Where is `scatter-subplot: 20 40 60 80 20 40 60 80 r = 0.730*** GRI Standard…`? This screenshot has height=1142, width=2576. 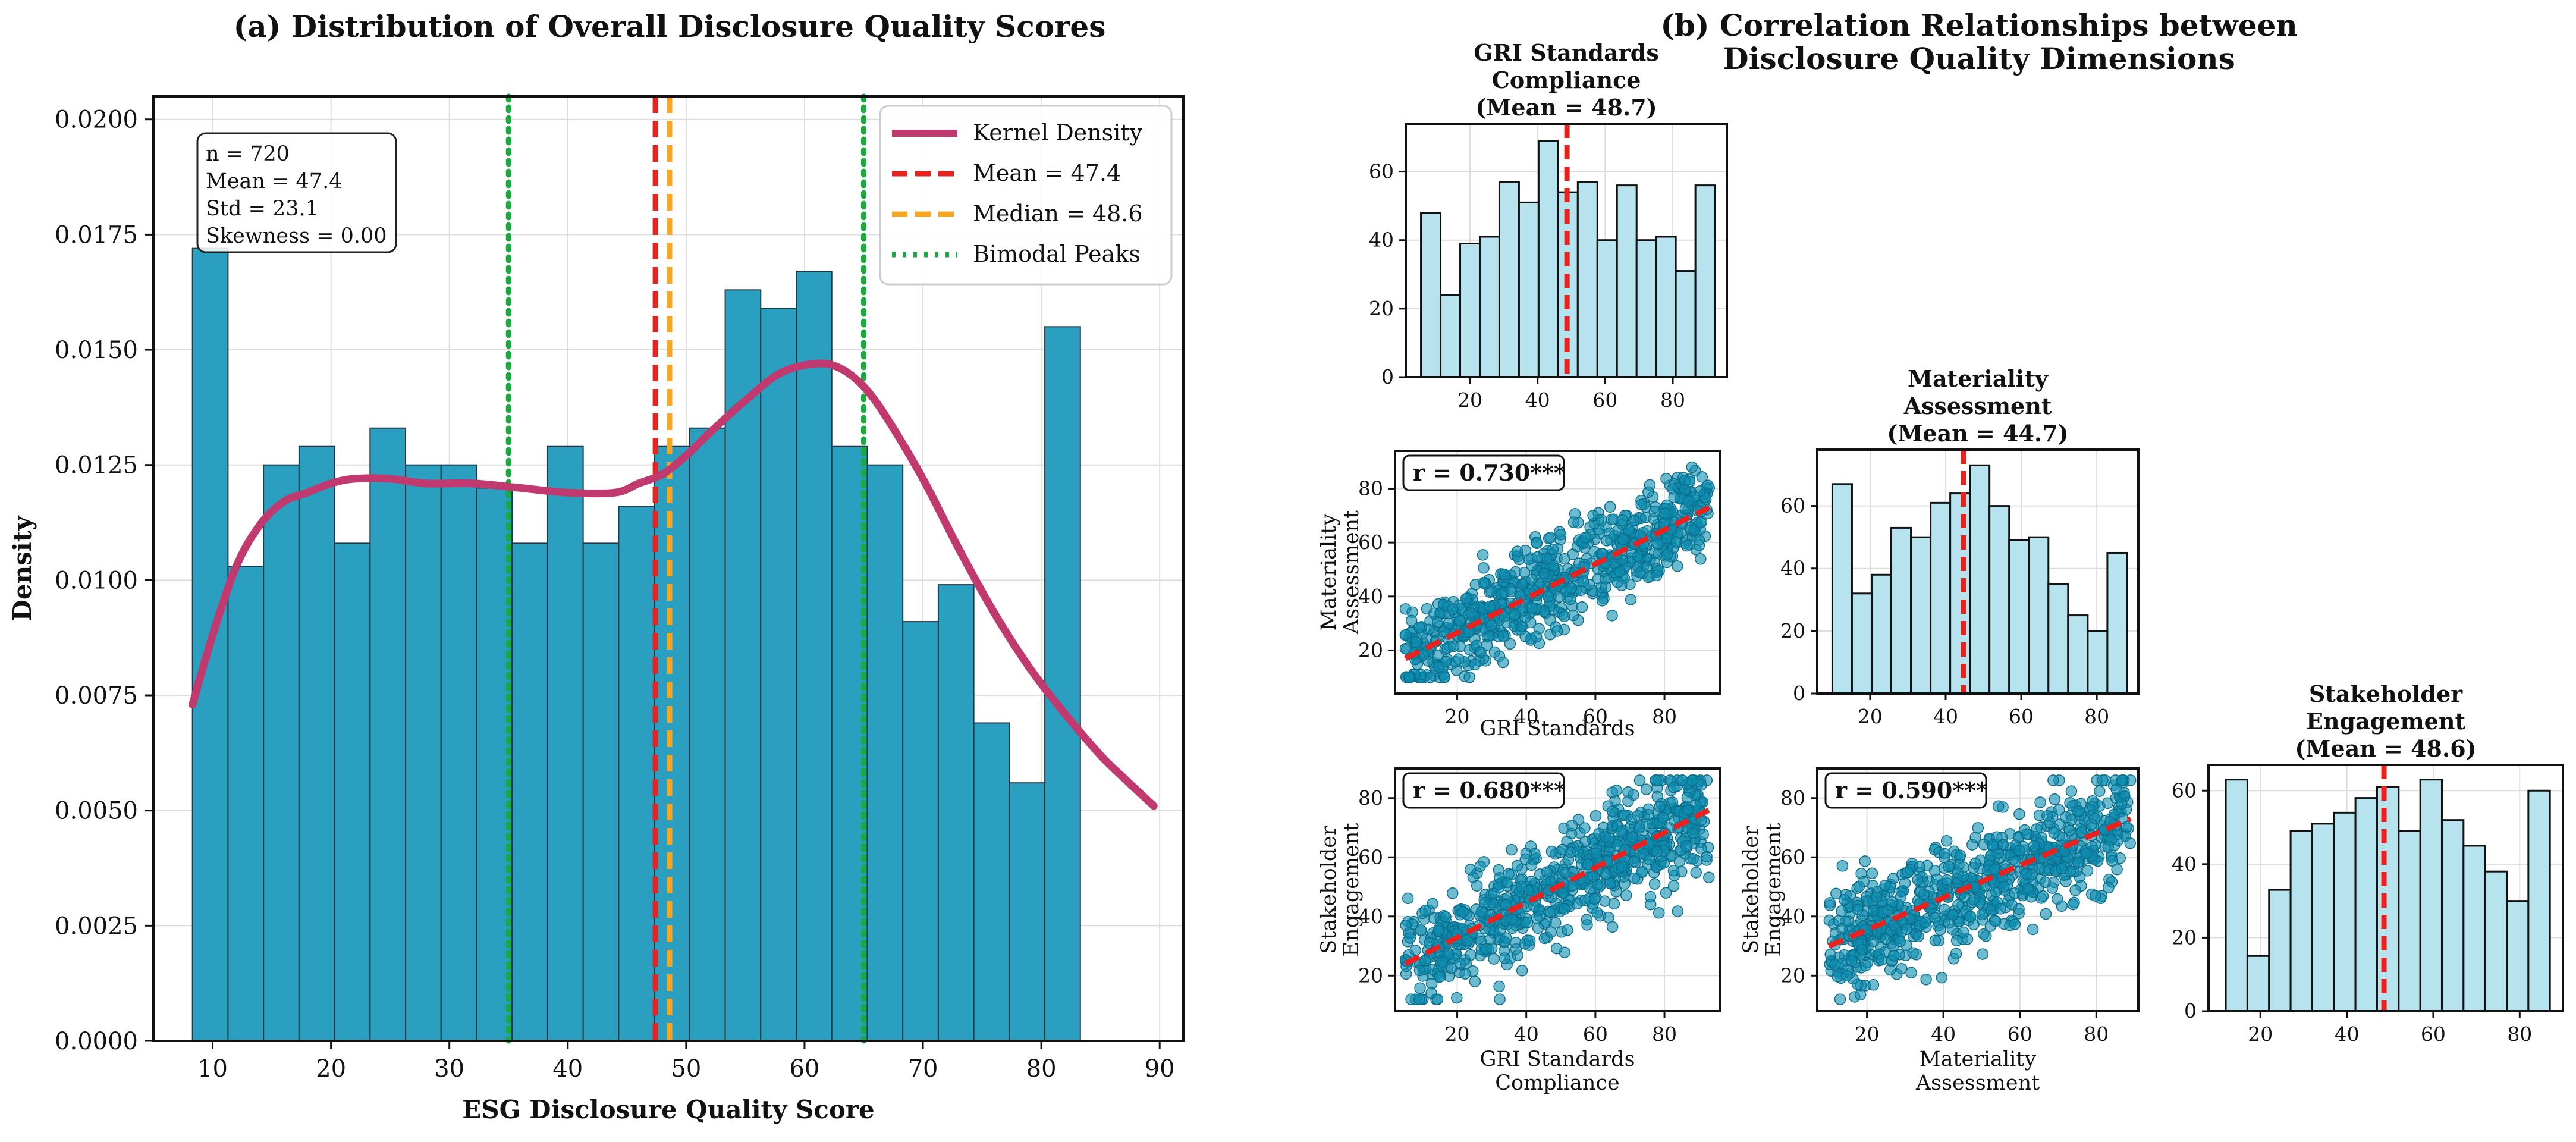 scatter-subplot: 20 40 60 80 20 40 60 80 r = 0.730*** GRI Standard… is located at coordinates (1519, 596).